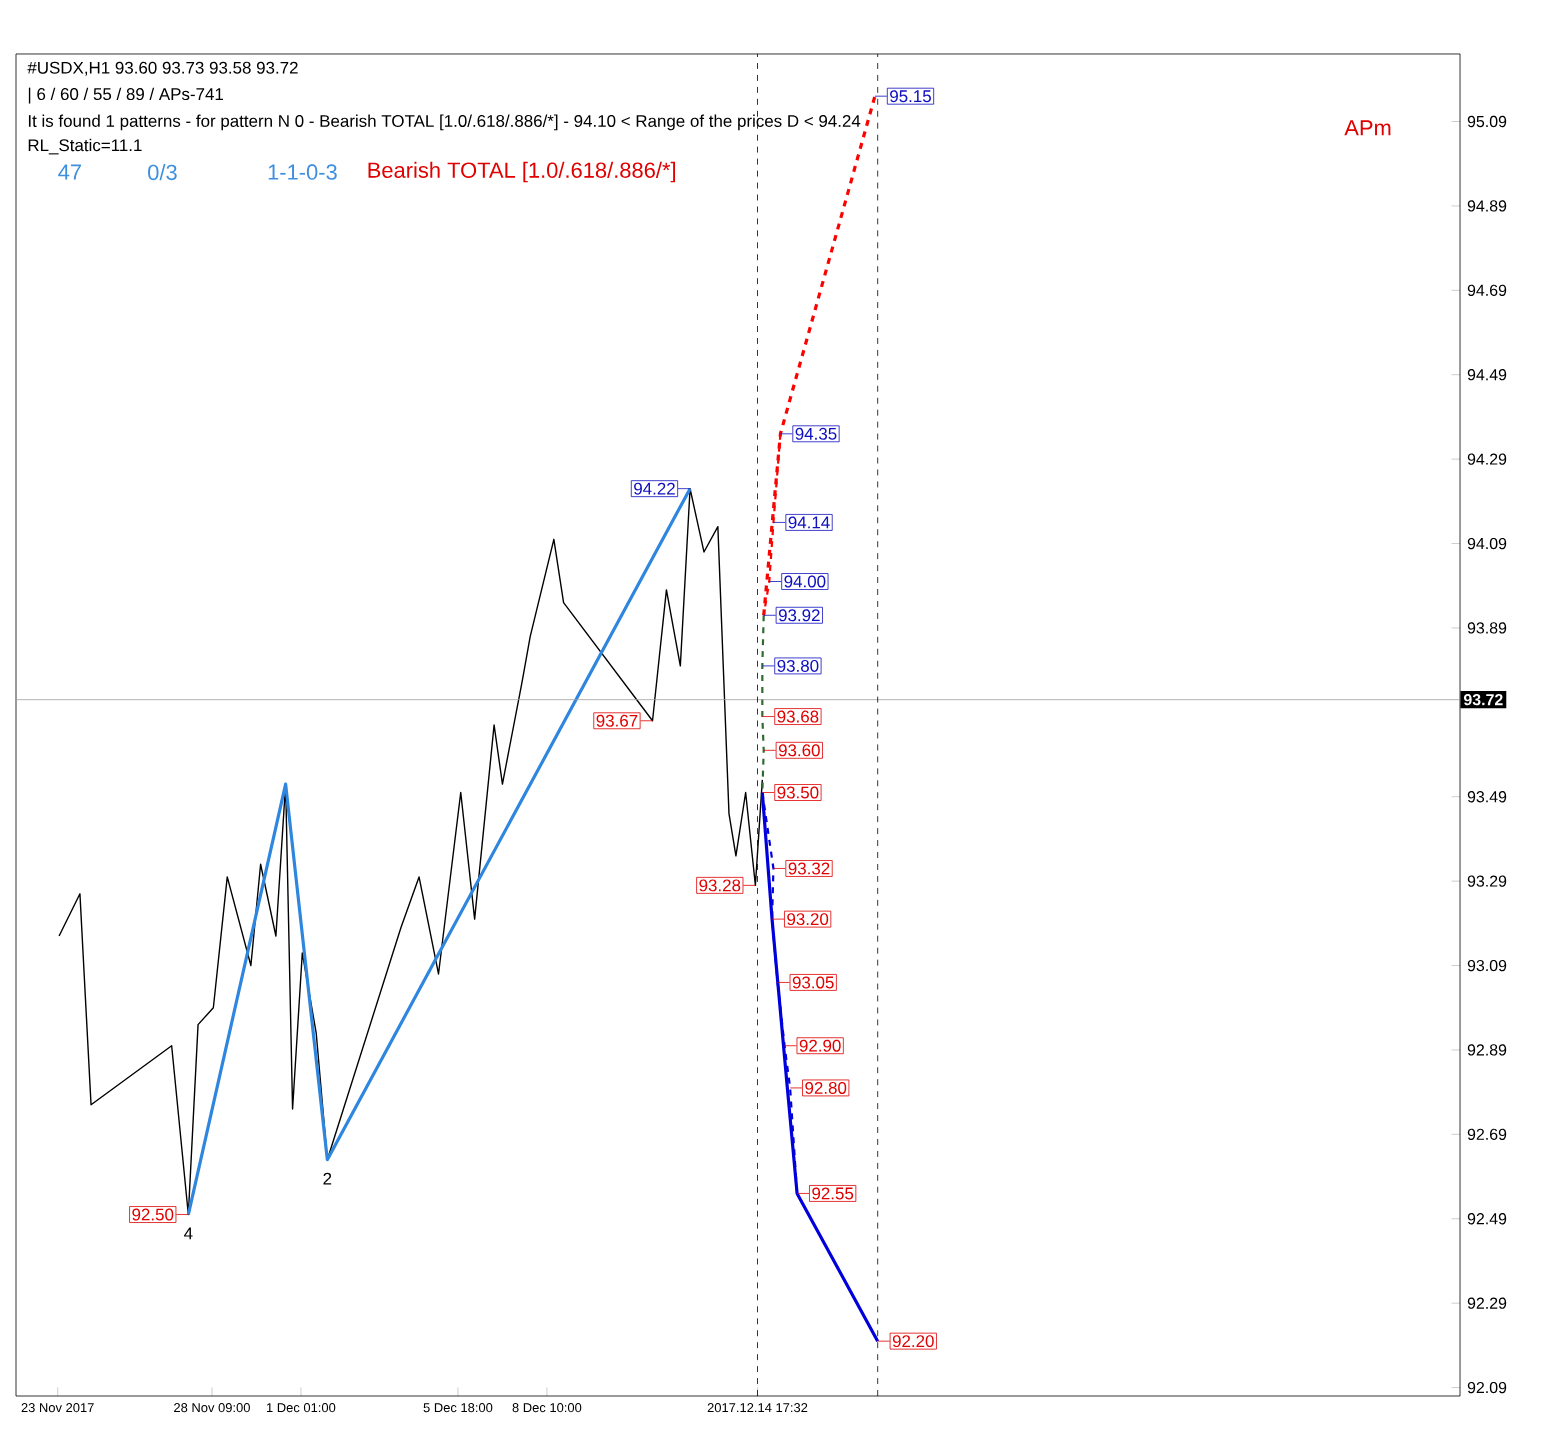 The image size is (1552, 1450). I want to click on annotation: 47, so click(69, 172).